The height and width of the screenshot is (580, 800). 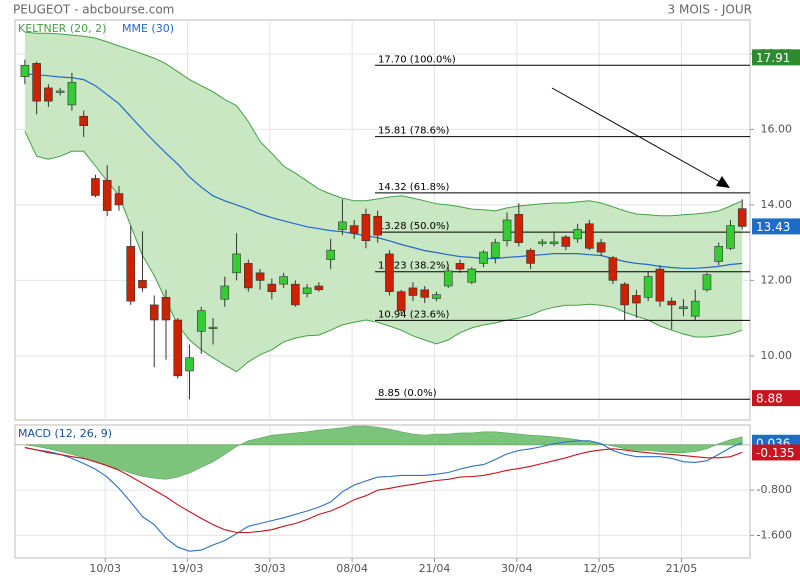 I want to click on y-tick-label: 16.00, so click(x=777, y=128).